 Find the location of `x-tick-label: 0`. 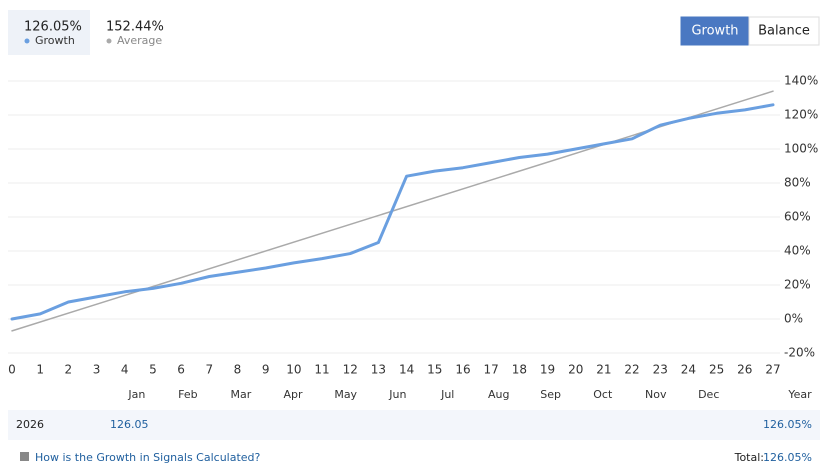

x-tick-label: 0 is located at coordinates (12, 370).